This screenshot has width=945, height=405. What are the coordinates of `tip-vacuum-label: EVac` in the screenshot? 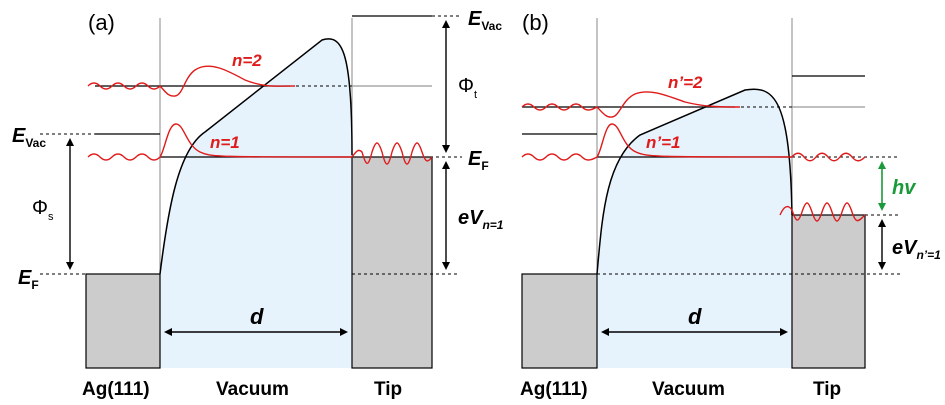 It's located at (485, 20).